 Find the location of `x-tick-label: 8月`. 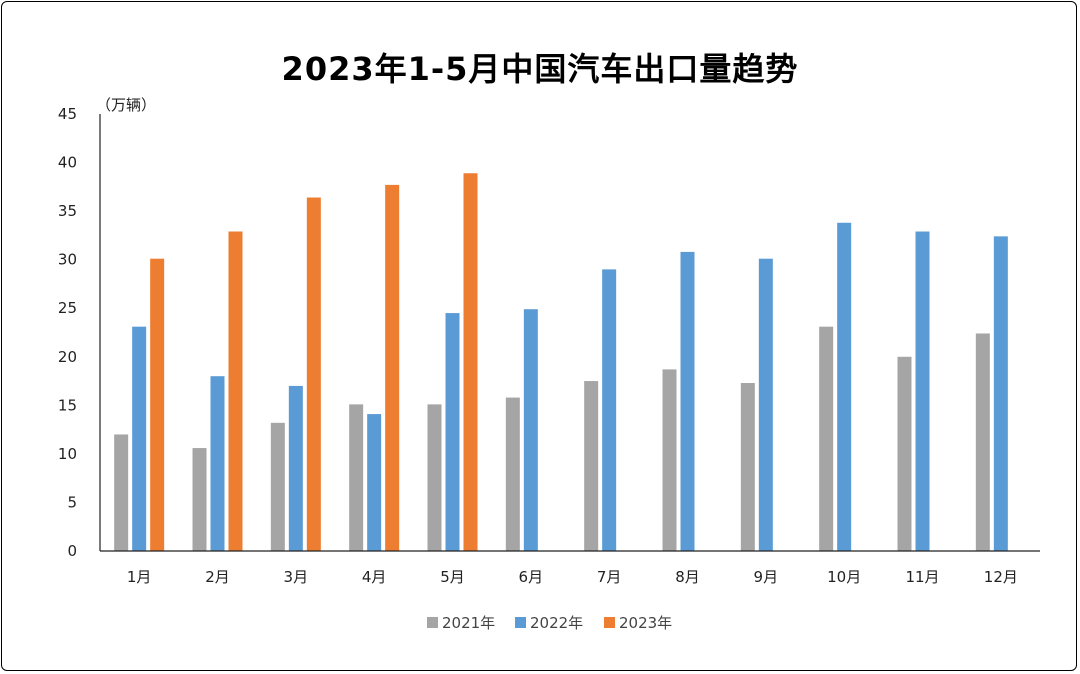

x-tick-label: 8月 is located at coordinates (687, 577).